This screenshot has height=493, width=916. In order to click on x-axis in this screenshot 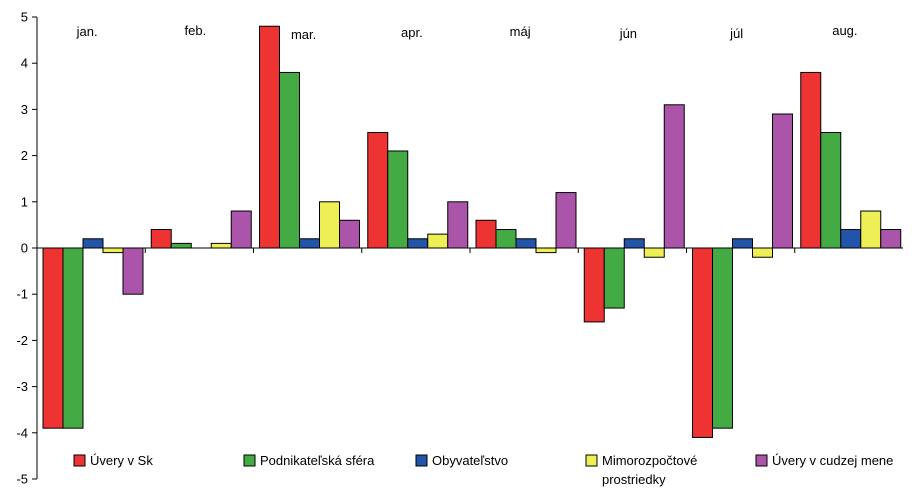, I will do `click(470, 250)`.